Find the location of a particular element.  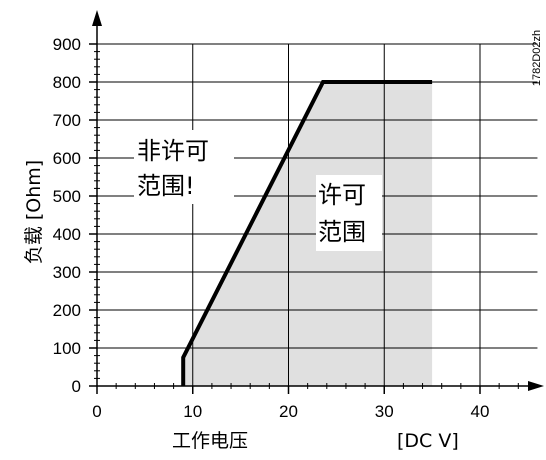

annot-not-allowed-bg is located at coordinates (184, 167).